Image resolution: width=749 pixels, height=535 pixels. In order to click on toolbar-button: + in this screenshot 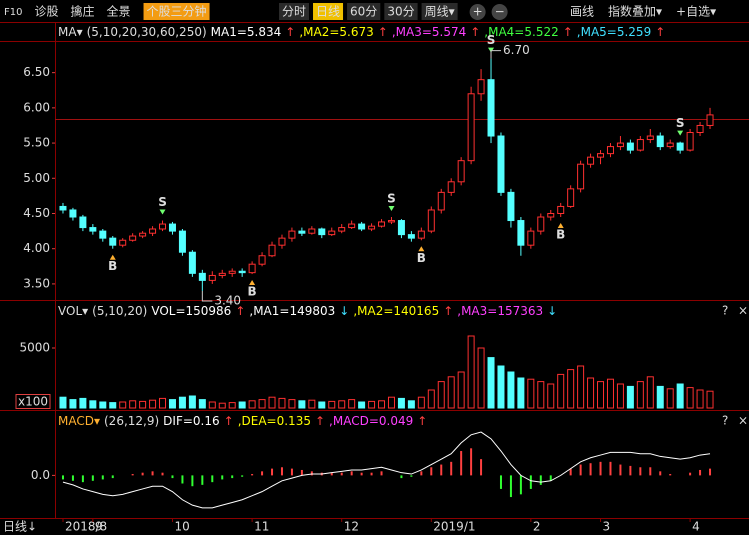, I will do `click(478, 12)`.